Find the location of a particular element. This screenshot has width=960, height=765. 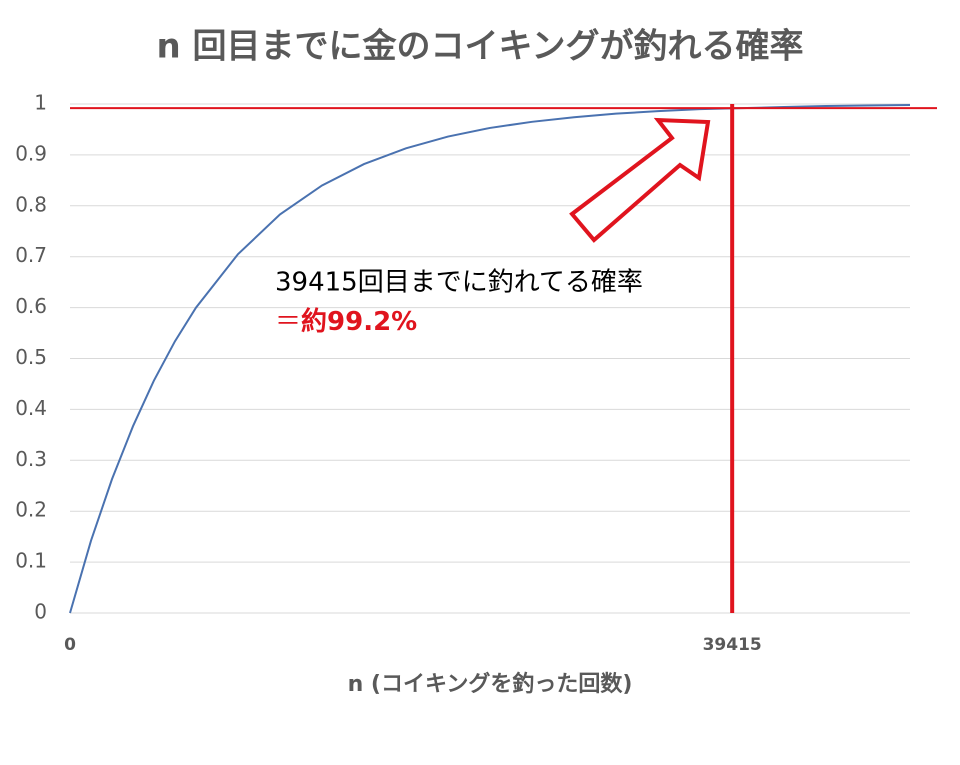

y-tick-label: 0.9 is located at coordinates (31, 153).